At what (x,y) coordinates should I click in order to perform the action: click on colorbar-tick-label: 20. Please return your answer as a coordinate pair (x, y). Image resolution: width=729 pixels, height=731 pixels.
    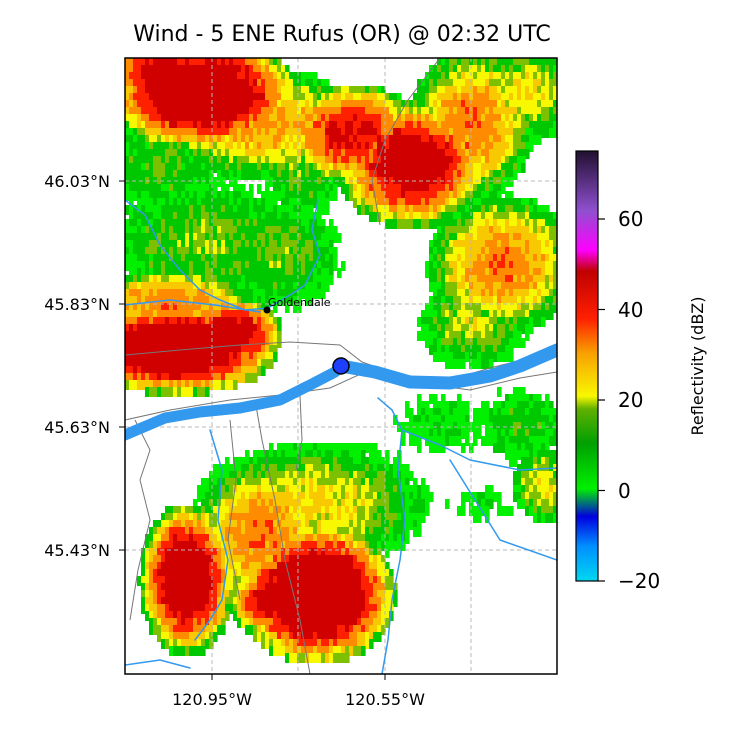
    Looking at the image, I should click on (630, 400).